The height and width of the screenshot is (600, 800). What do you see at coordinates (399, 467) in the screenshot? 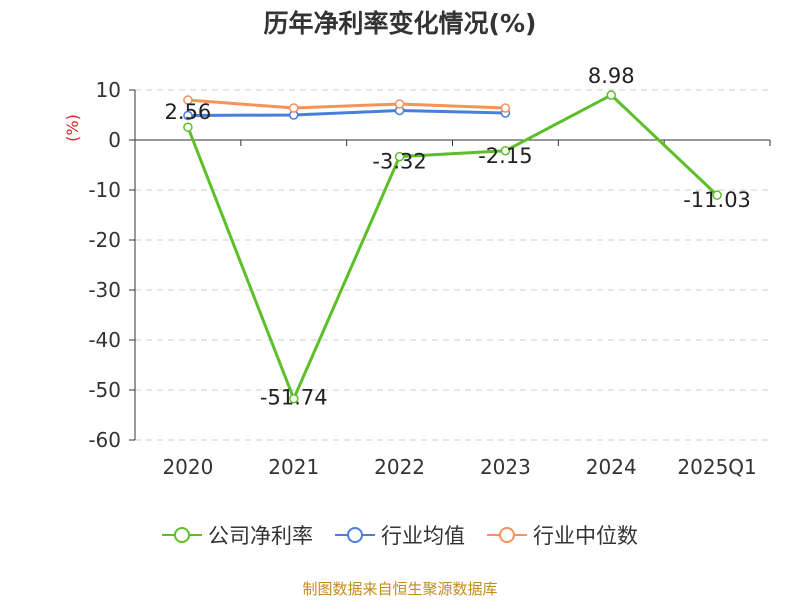
I see `x-tick-label: 2022` at bounding box center [399, 467].